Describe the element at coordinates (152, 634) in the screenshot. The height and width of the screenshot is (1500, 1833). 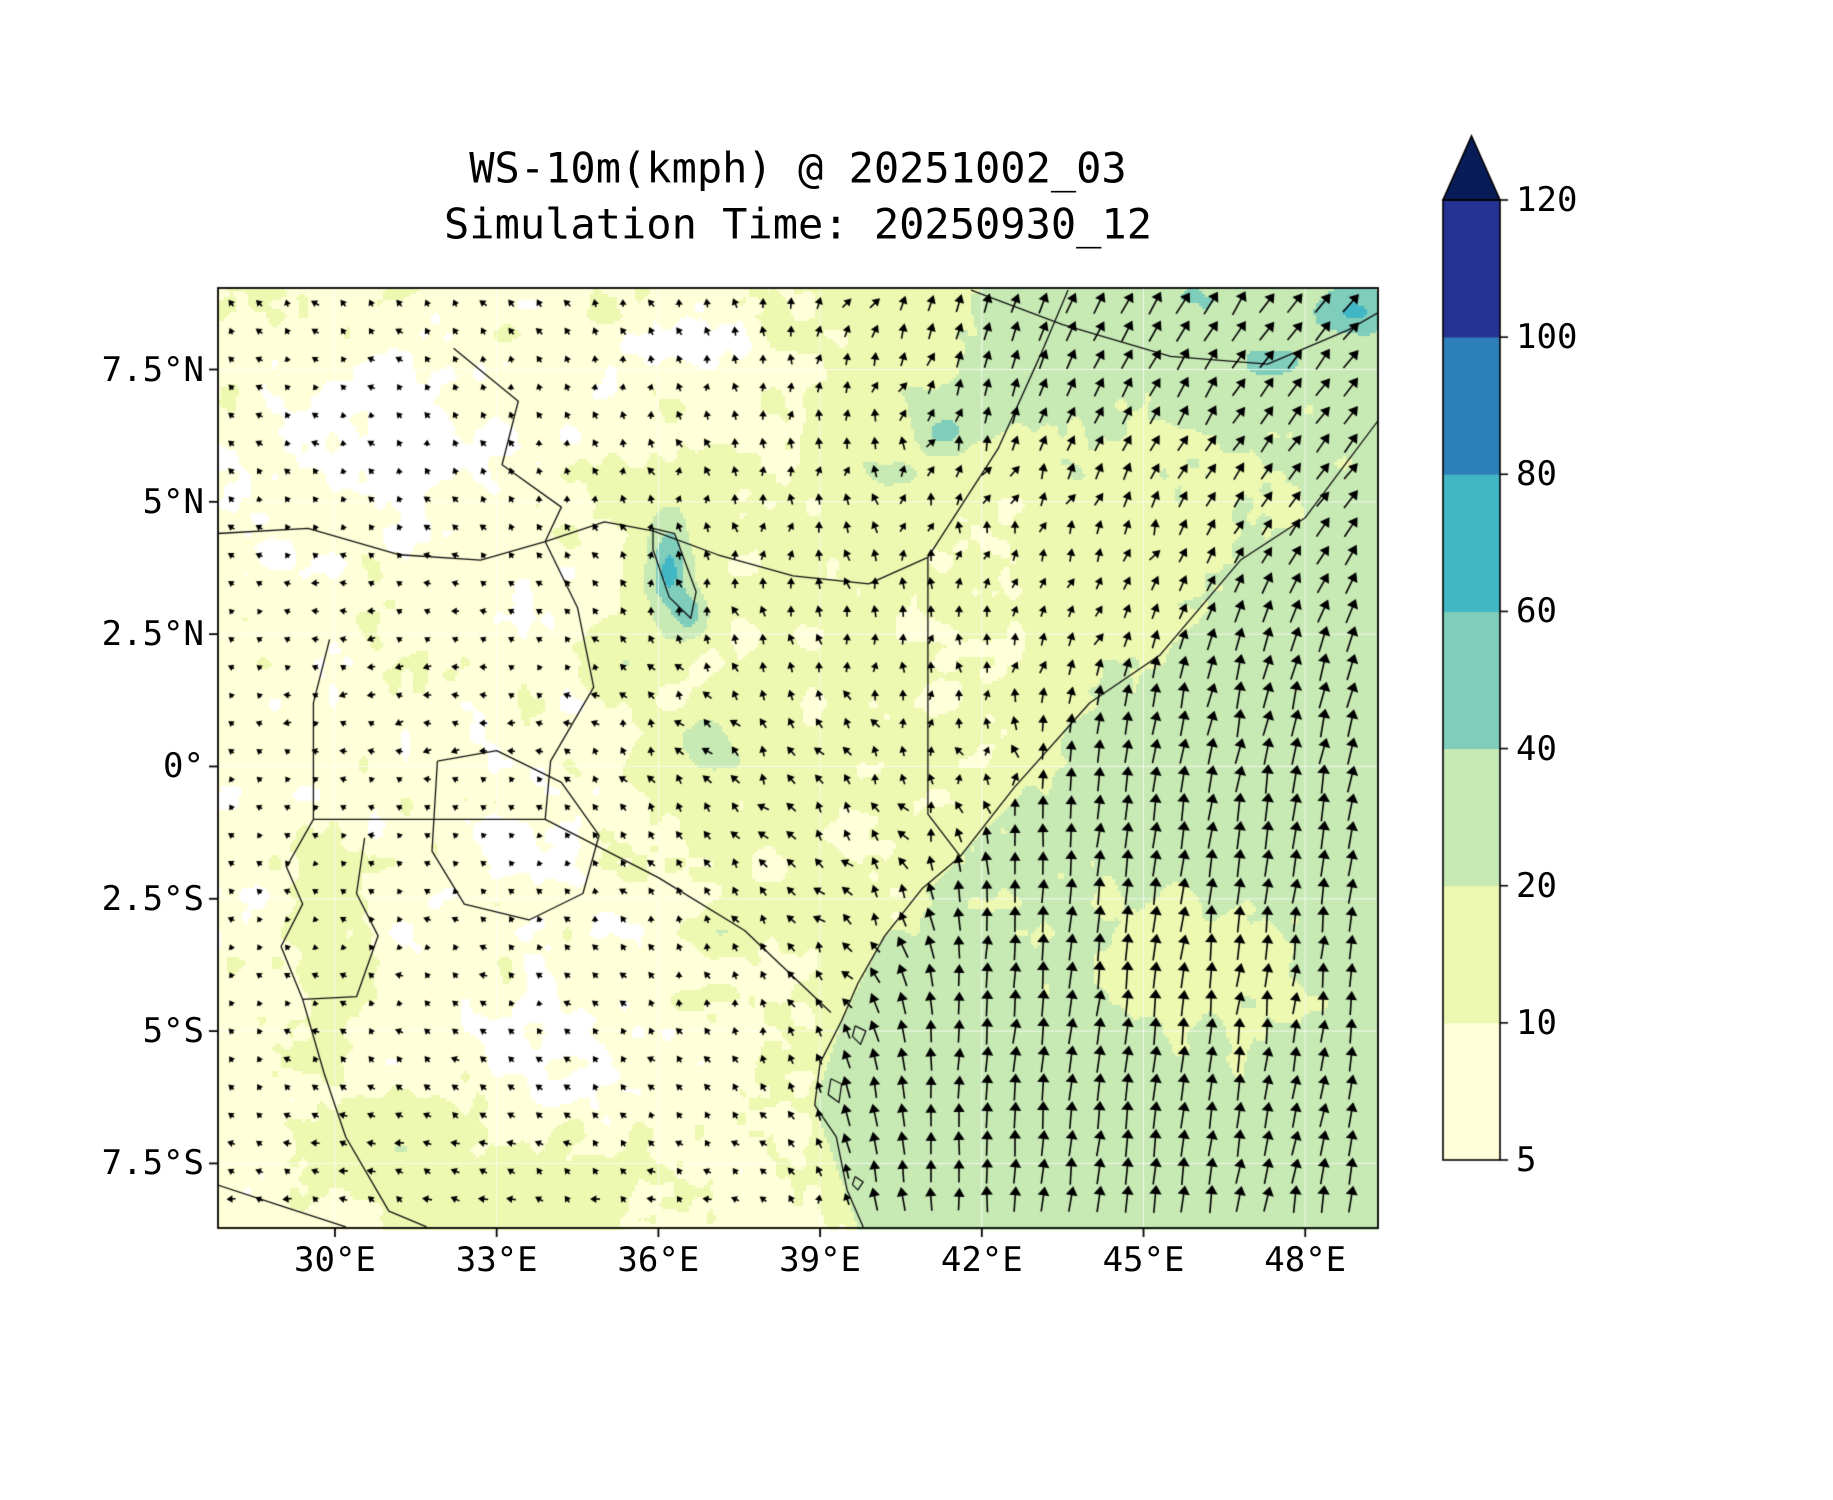
I see `y-axis-tick-label: 2.5°N` at that location.